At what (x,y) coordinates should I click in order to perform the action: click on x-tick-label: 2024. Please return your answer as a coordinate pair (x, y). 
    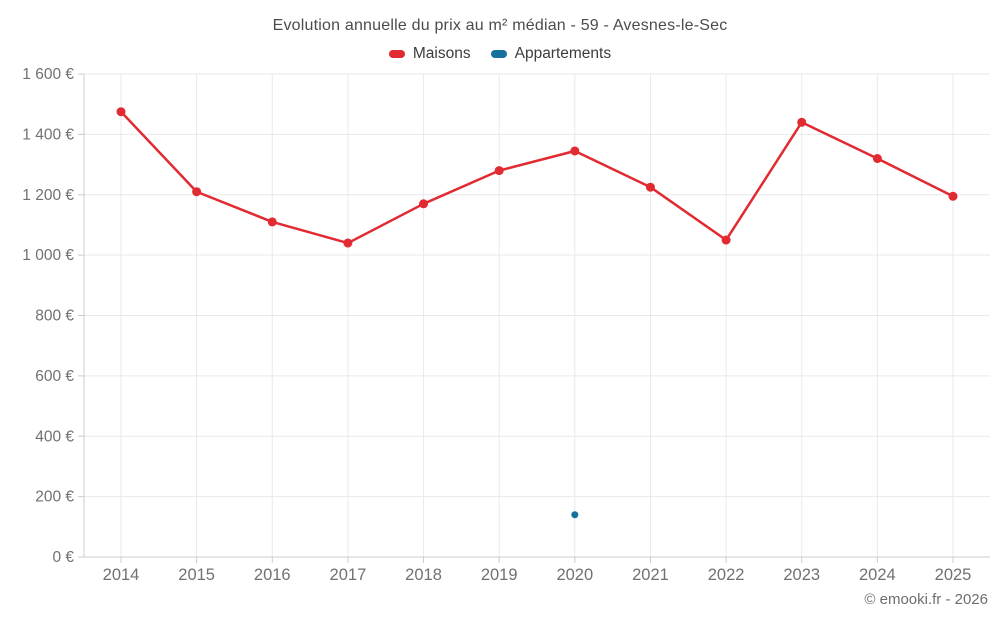
    Looking at the image, I should click on (877, 575).